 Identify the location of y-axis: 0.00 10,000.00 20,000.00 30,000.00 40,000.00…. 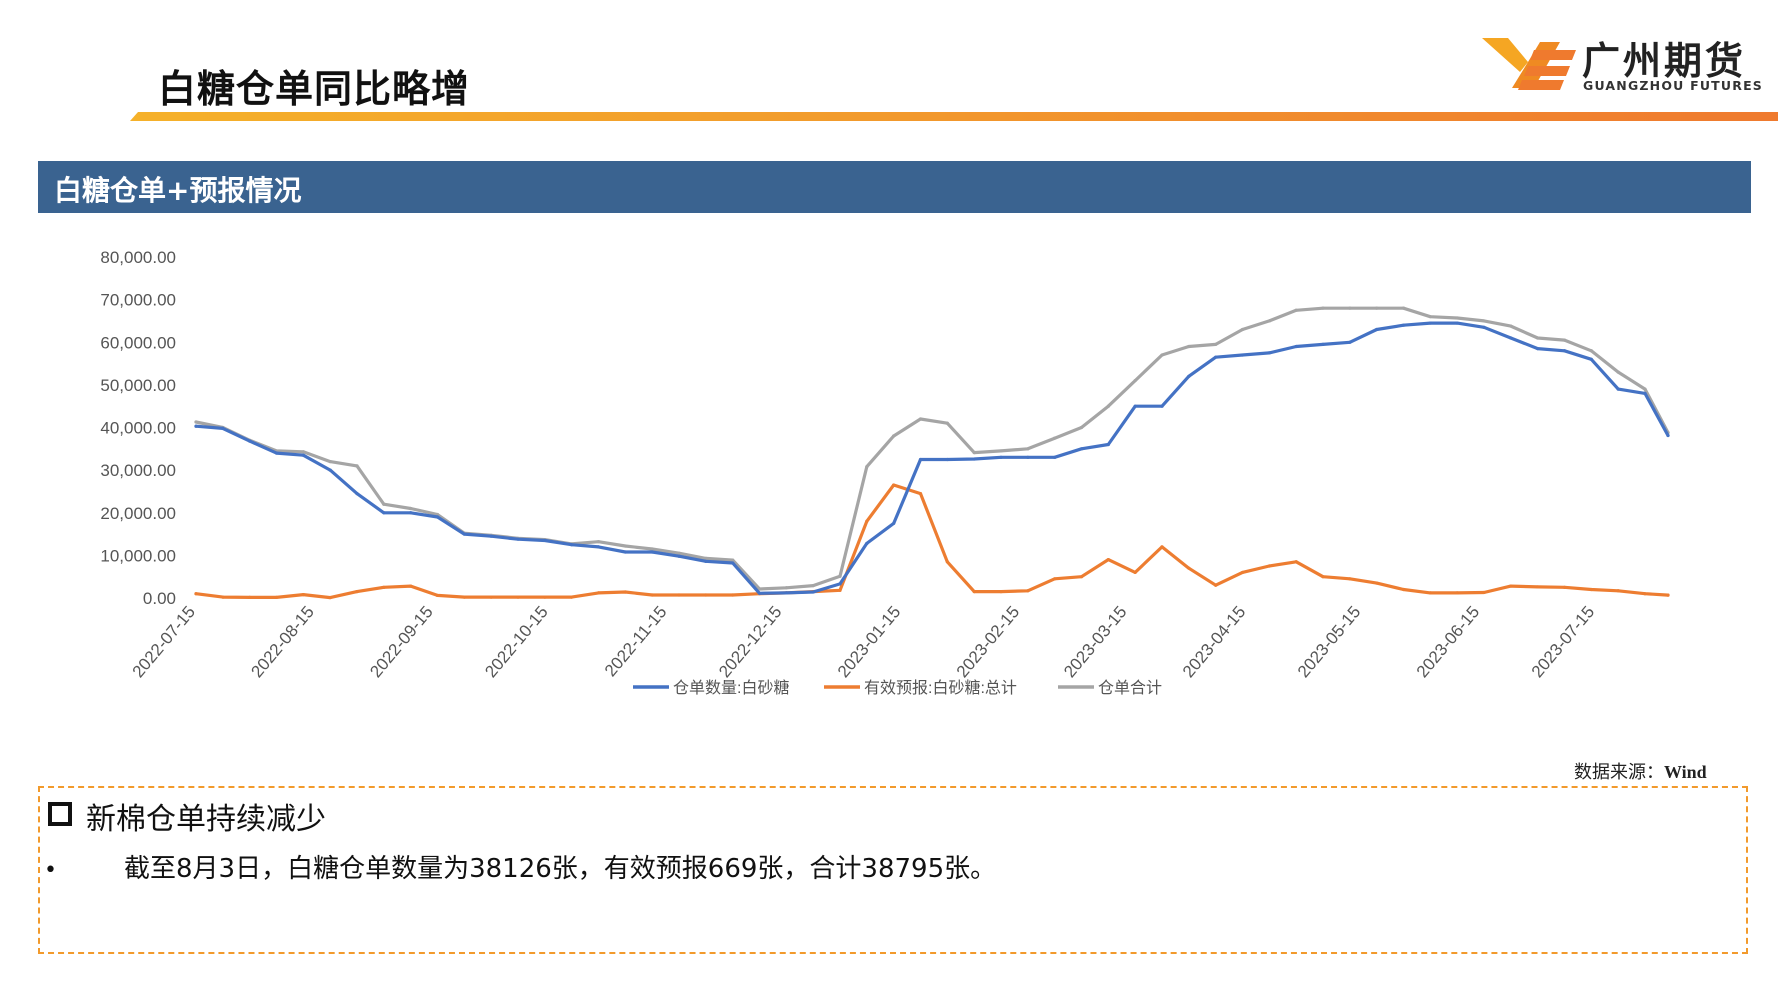
(138, 428).